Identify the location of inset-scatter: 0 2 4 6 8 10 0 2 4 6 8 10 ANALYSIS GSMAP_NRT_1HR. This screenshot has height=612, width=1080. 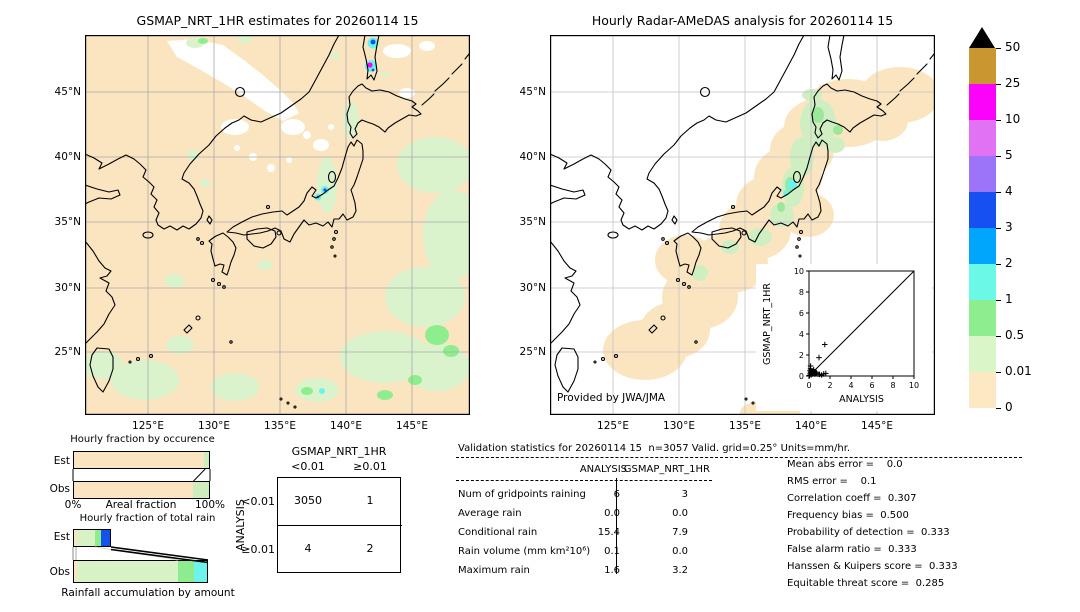
(840, 336).